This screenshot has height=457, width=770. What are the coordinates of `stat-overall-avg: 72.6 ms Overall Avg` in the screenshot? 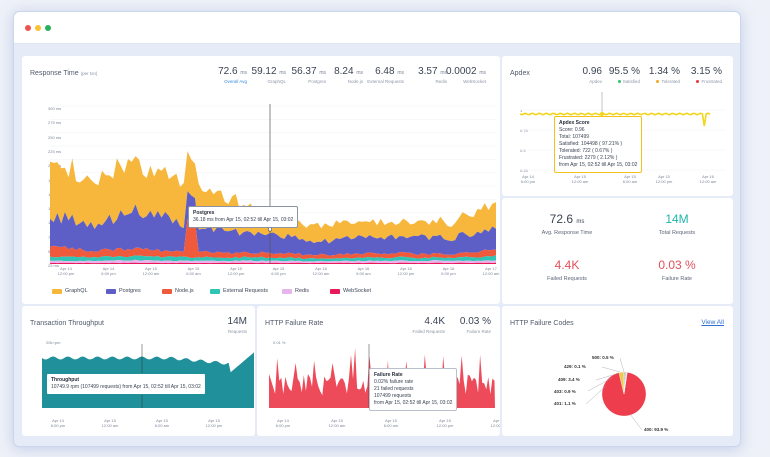 It's located at (232, 75).